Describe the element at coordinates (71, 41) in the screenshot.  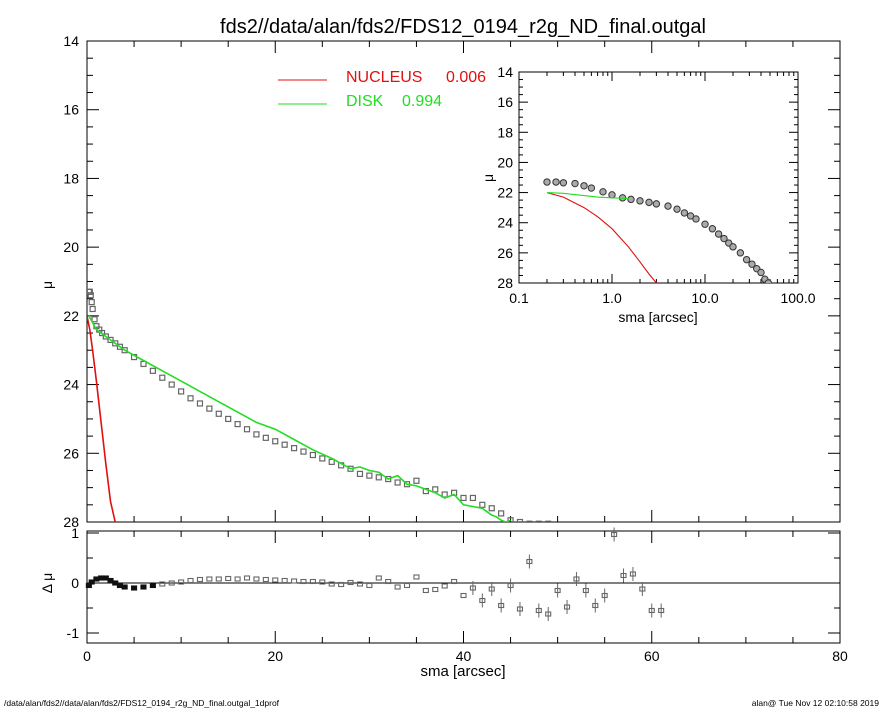
I see `main-y-tick-label: 14` at that location.